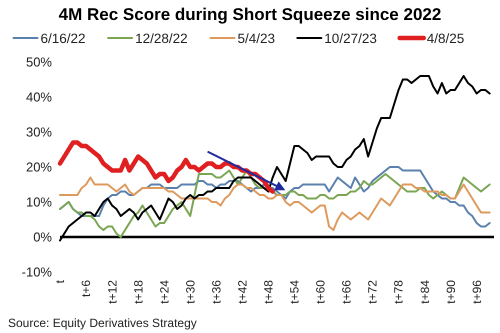  I want to click on x-tick-label: t+12, so click(112, 292).